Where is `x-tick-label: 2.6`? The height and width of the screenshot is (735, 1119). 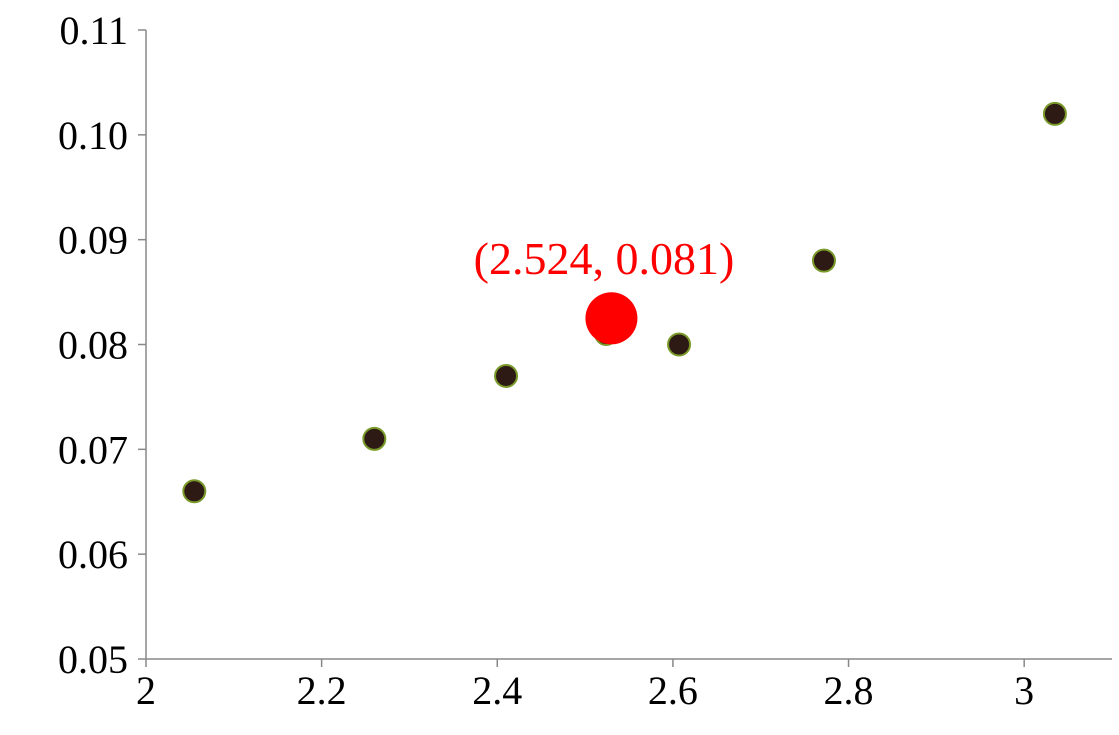
x-tick-label: 2.6 is located at coordinates (673, 690).